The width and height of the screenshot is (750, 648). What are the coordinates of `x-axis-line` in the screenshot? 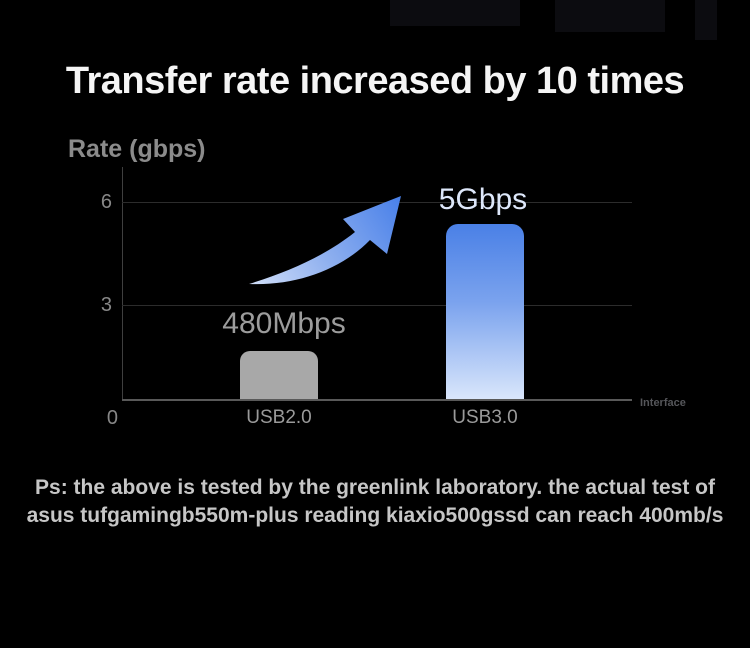 It's located at (377, 400).